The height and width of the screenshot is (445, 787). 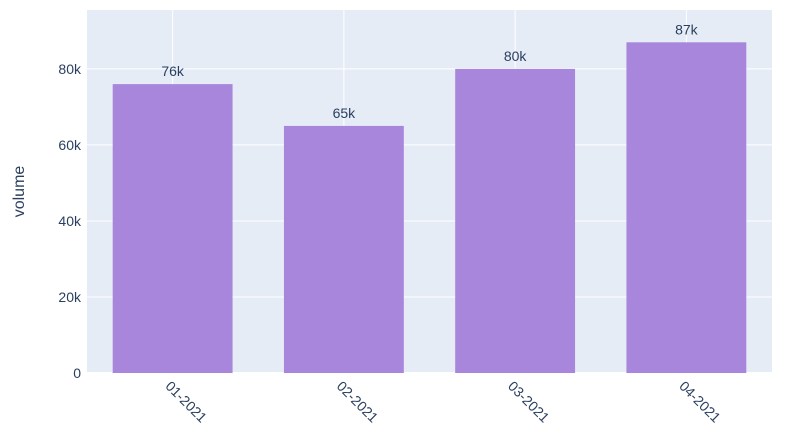 I want to click on bar-value-label: 76k, so click(x=173, y=71).